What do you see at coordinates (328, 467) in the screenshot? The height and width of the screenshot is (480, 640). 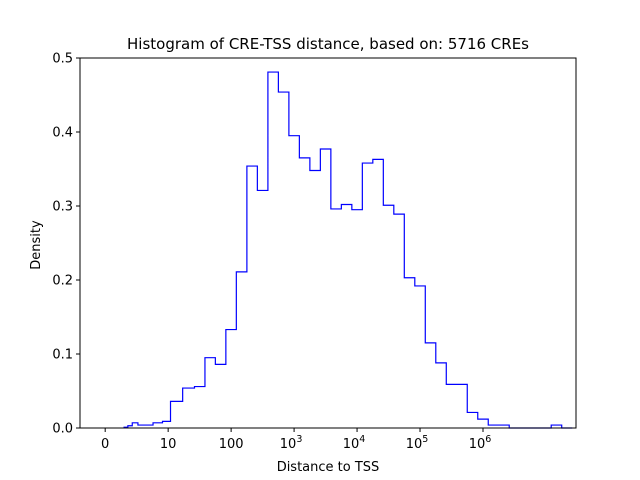 I see `x-axis-label: Distance to TSS` at bounding box center [328, 467].